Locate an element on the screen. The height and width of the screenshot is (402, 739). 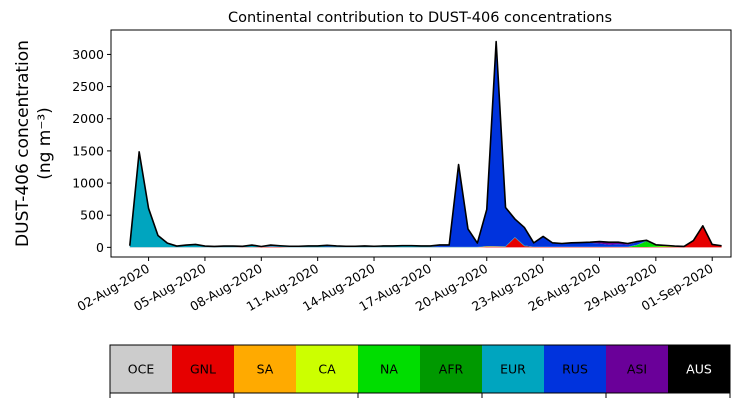
legend-label-rus: RUS is located at coordinates (575, 369).